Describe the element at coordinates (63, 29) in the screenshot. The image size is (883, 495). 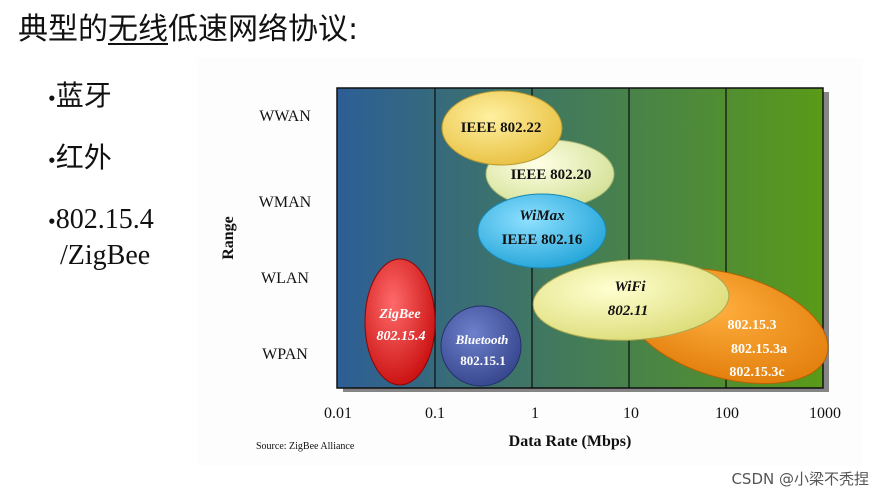
I see `title-prefix: 典型的` at that location.